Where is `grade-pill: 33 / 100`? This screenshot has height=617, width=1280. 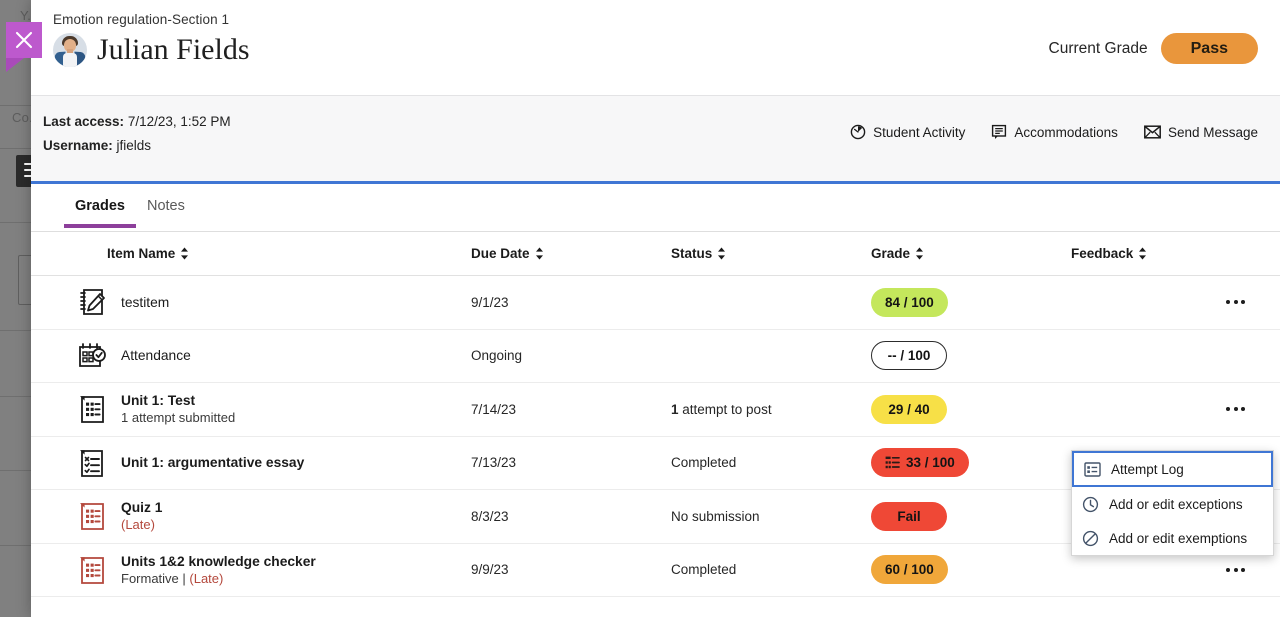 grade-pill: 33 / 100 is located at coordinates (920, 463).